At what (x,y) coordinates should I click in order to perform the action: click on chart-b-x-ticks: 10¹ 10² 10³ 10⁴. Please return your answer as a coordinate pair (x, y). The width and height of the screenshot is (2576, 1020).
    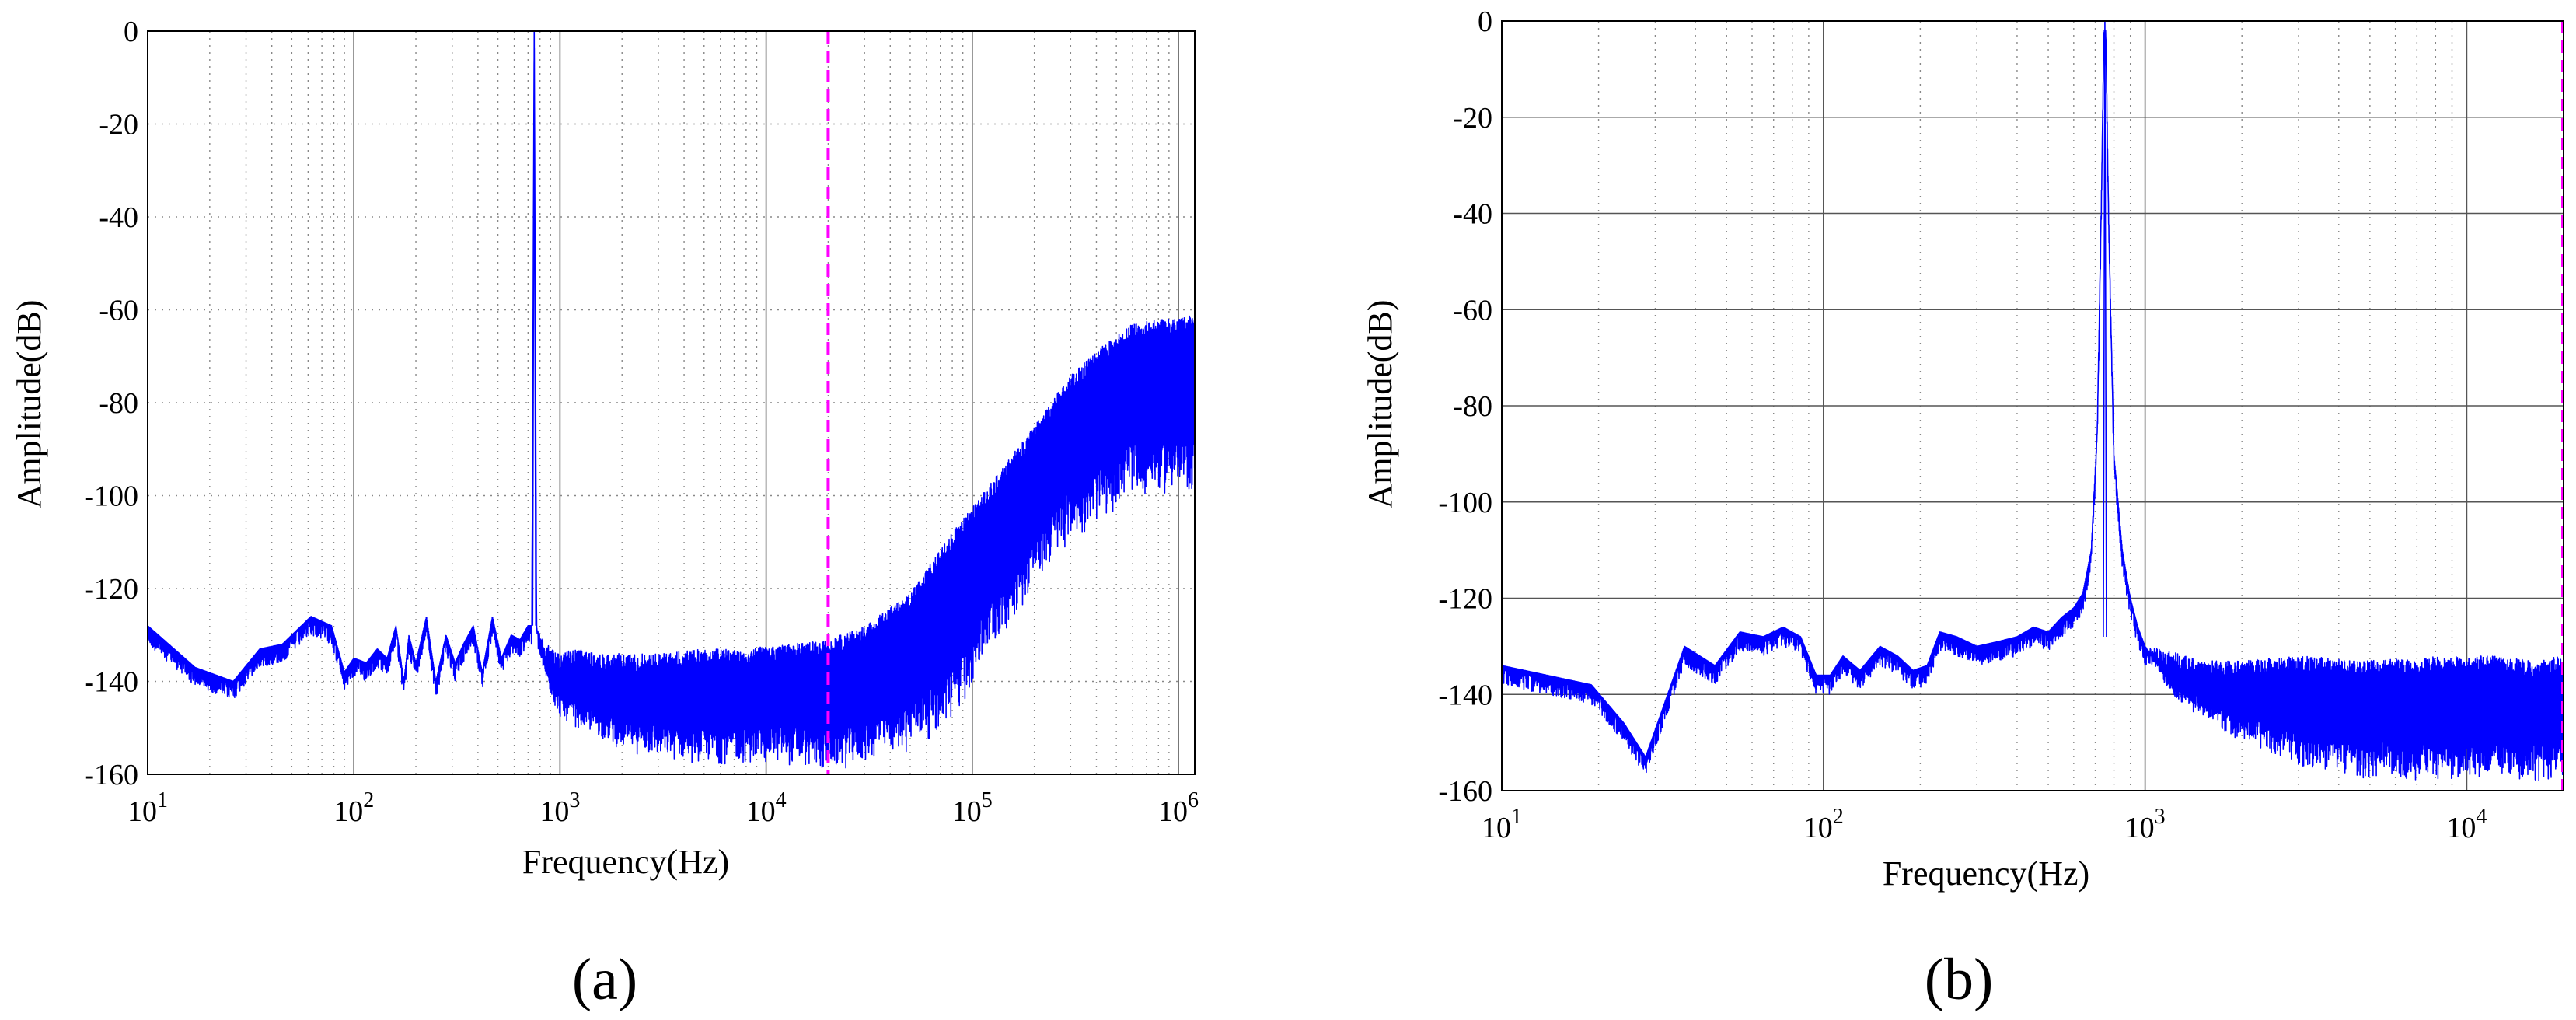
    Looking at the image, I should click on (1985, 824).